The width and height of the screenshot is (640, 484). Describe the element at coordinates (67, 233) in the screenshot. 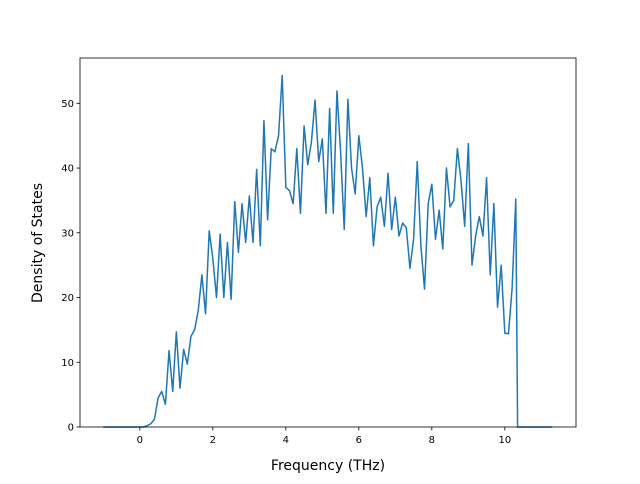

I see `y-tick-label: 30` at that location.